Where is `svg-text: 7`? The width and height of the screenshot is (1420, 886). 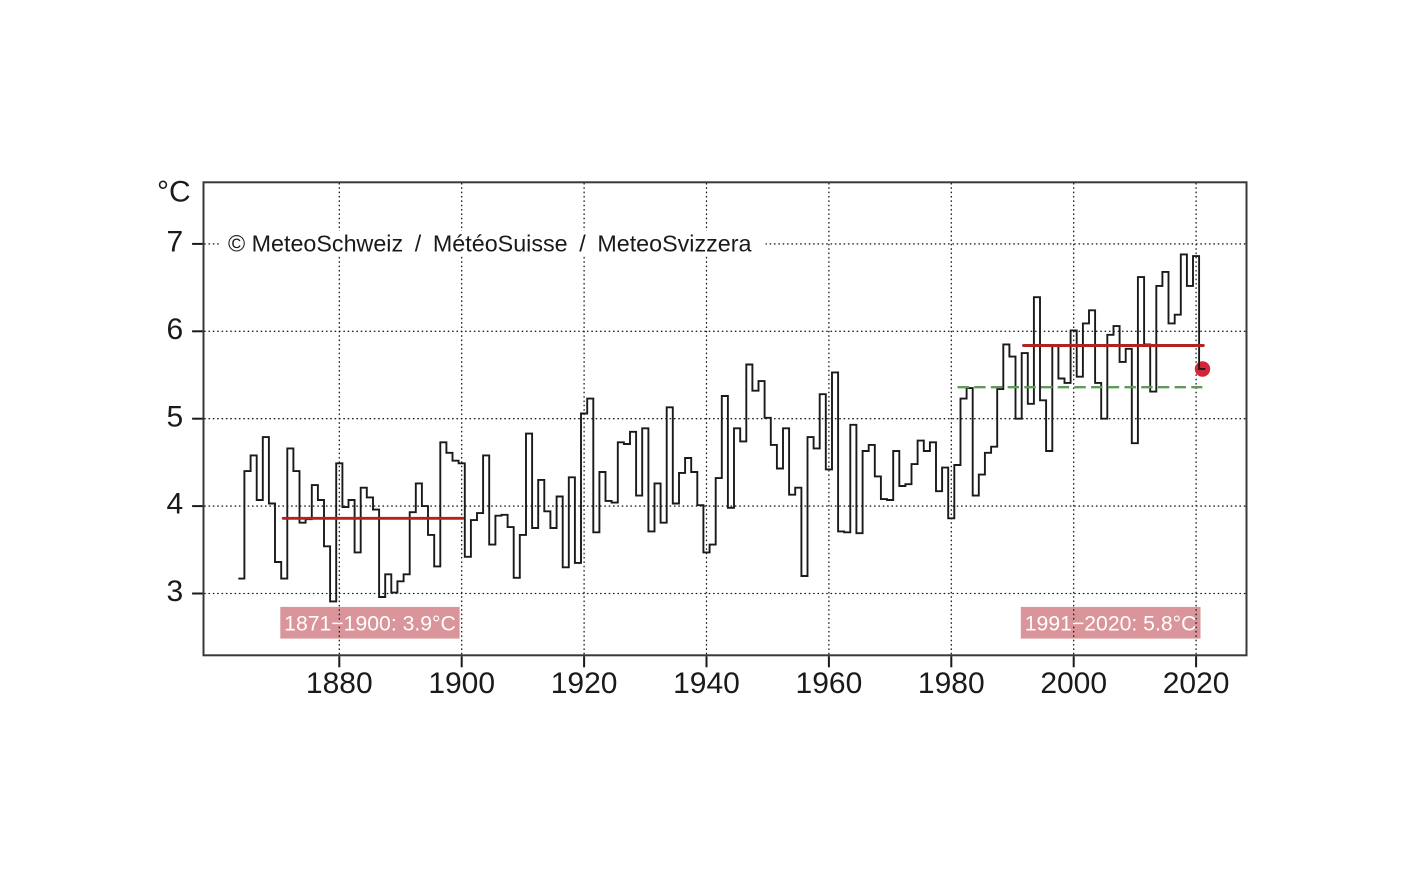
svg-text: 7 is located at coordinates (175, 242).